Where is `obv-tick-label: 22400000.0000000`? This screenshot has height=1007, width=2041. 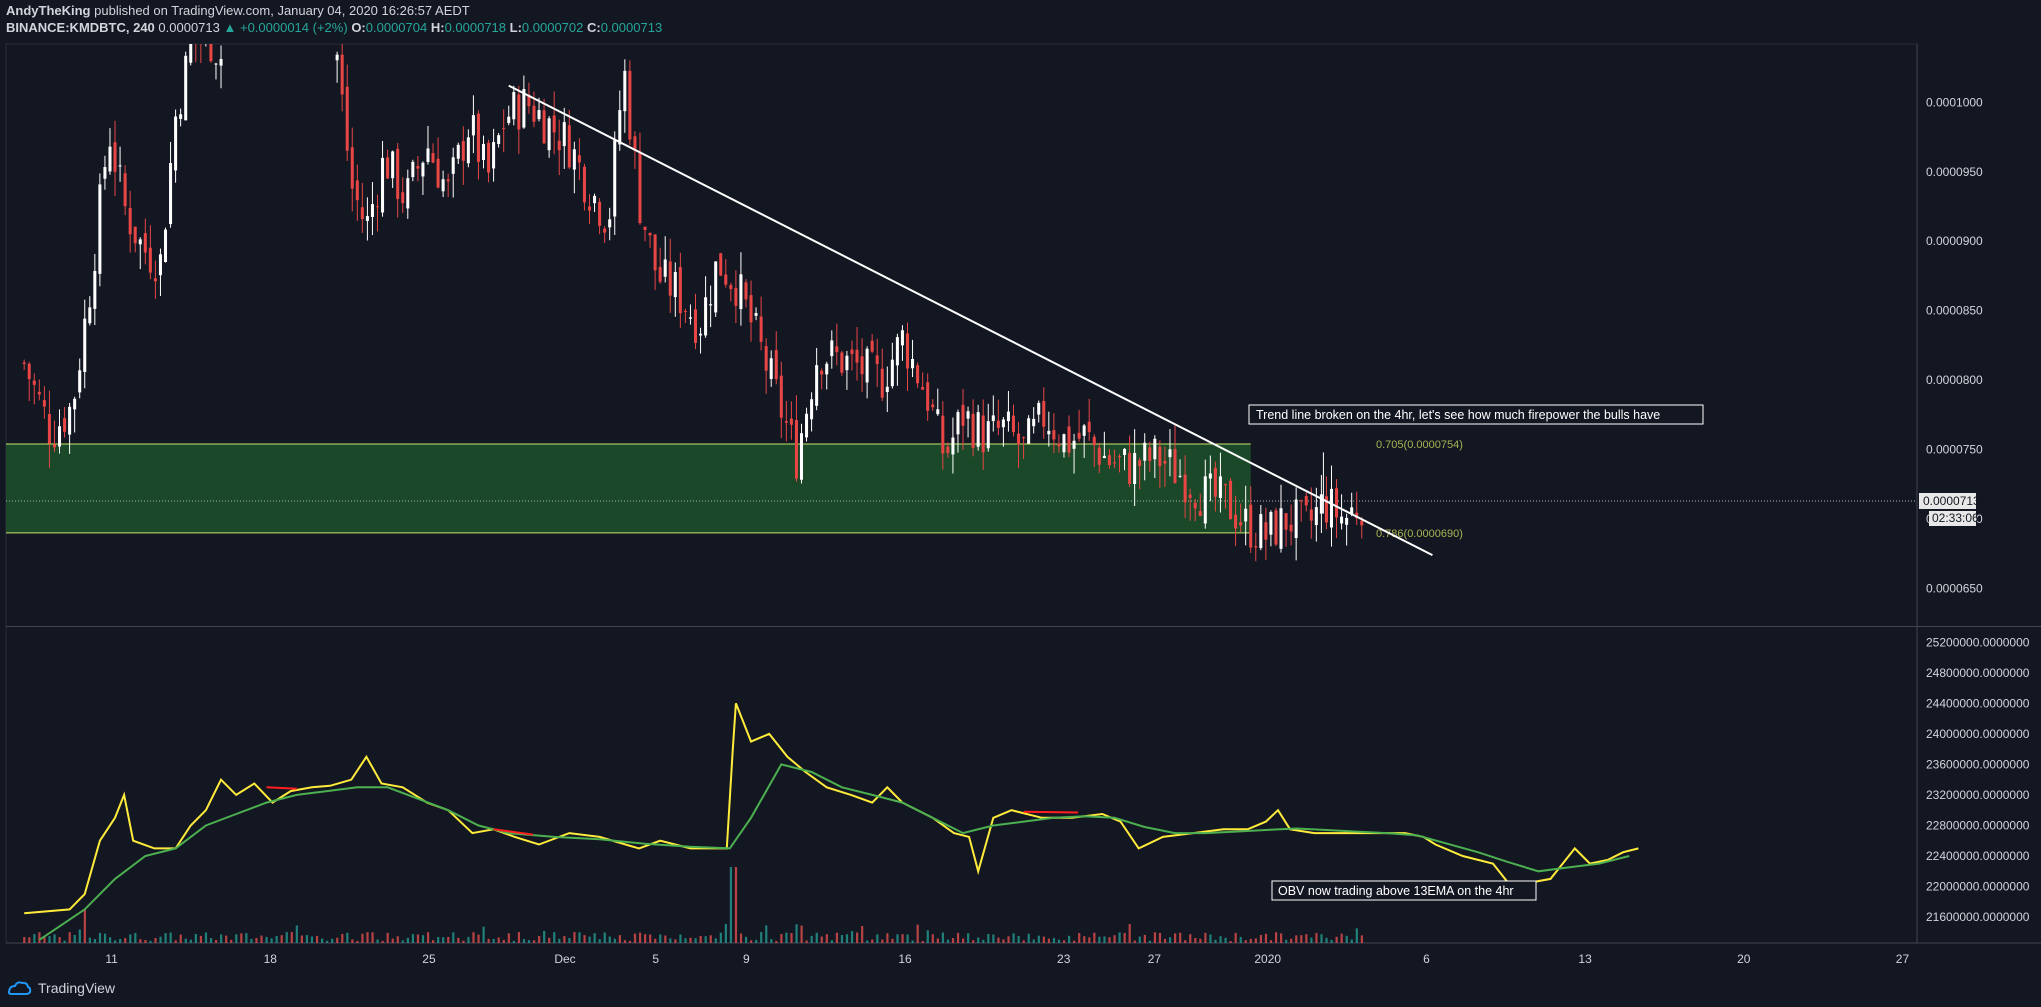 obv-tick-label: 22400000.0000000 is located at coordinates (1978, 856).